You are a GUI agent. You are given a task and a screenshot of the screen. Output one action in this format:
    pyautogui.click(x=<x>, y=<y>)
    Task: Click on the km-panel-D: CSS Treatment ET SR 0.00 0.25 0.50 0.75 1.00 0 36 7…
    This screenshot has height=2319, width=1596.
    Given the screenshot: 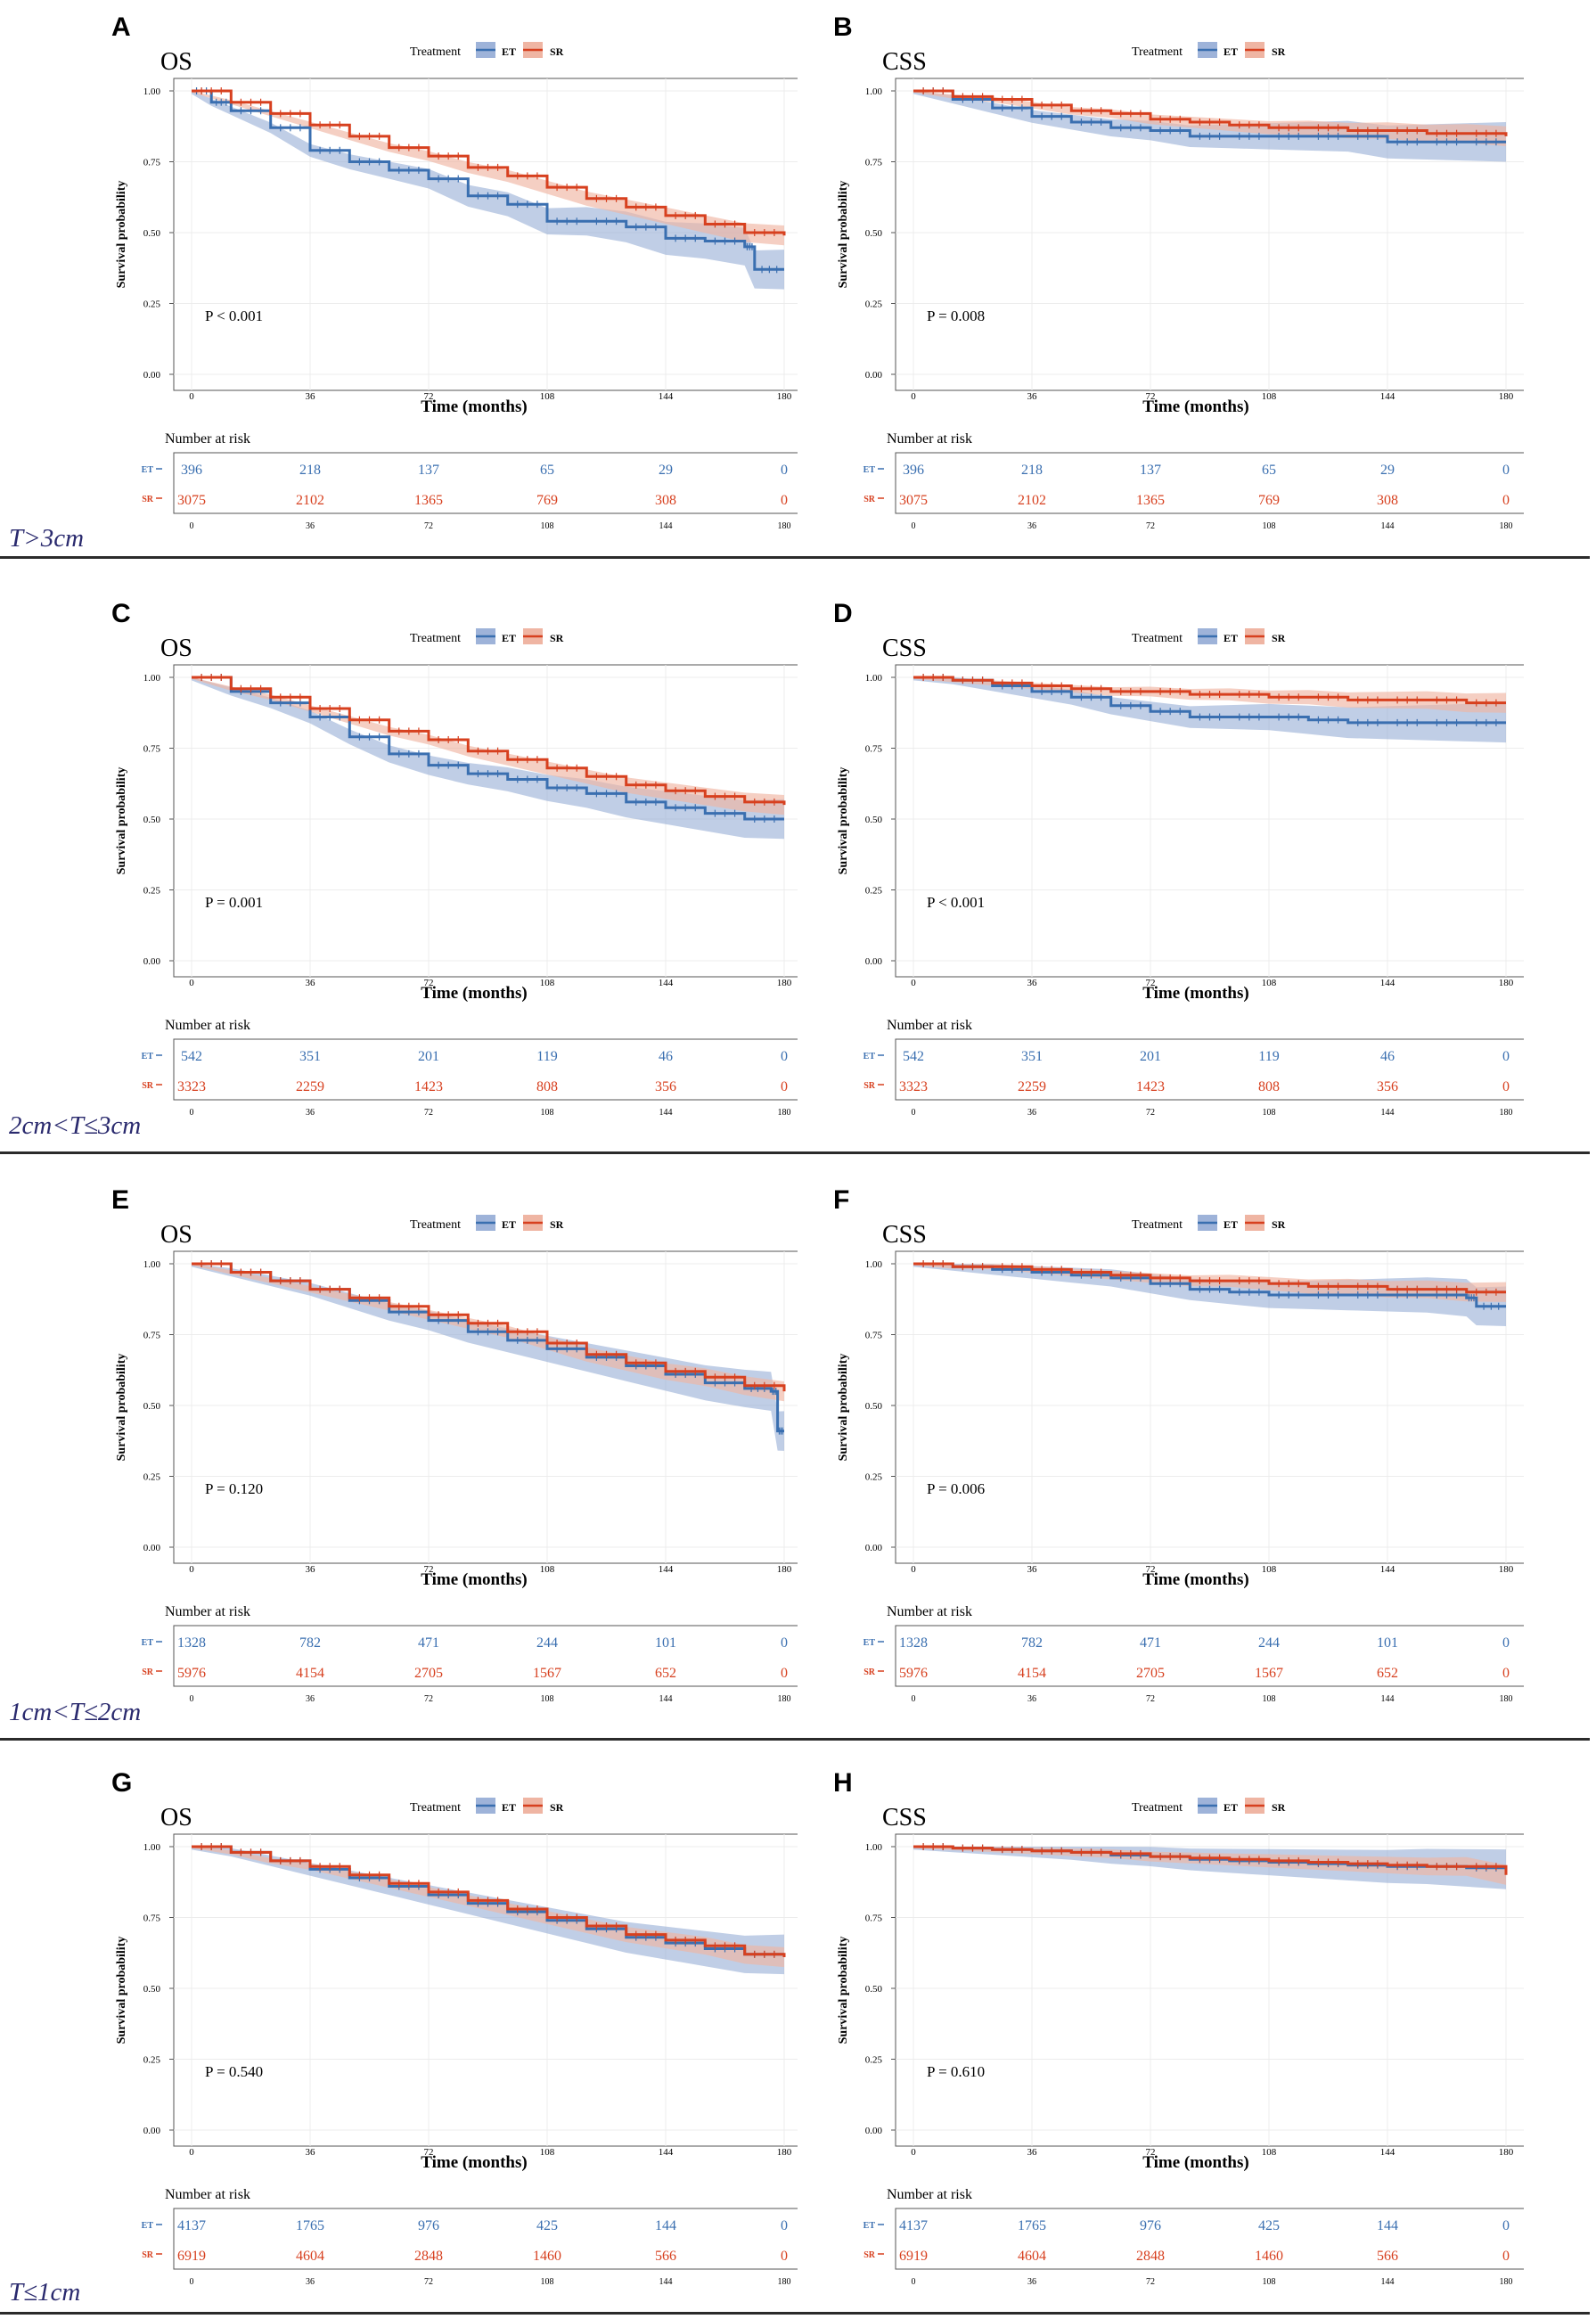 What is the action you would take?
    pyautogui.click(x=1180, y=873)
    